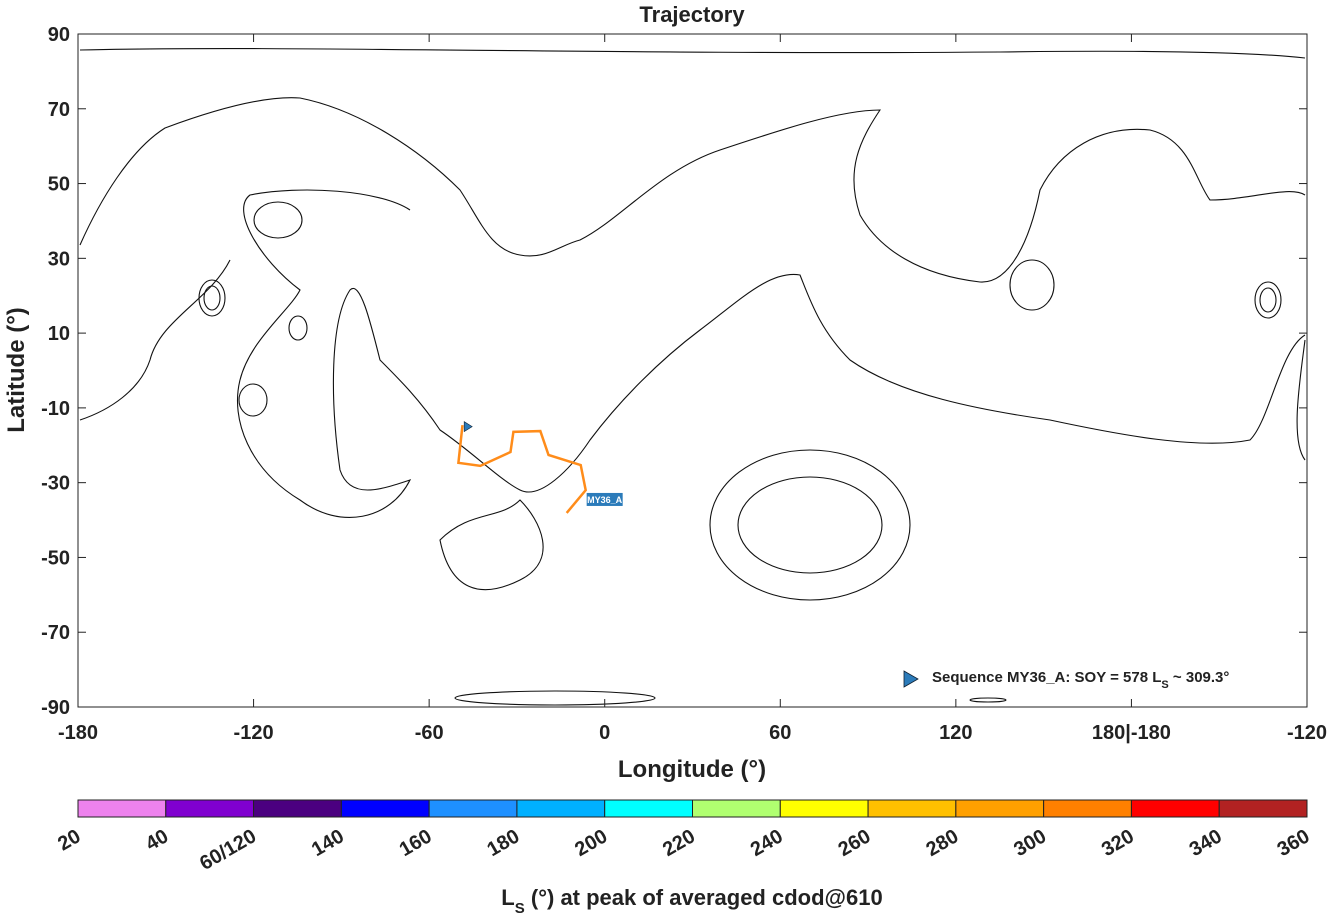  What do you see at coordinates (1118, 843) in the screenshot?
I see `colorbar-tick-label: 320` at bounding box center [1118, 843].